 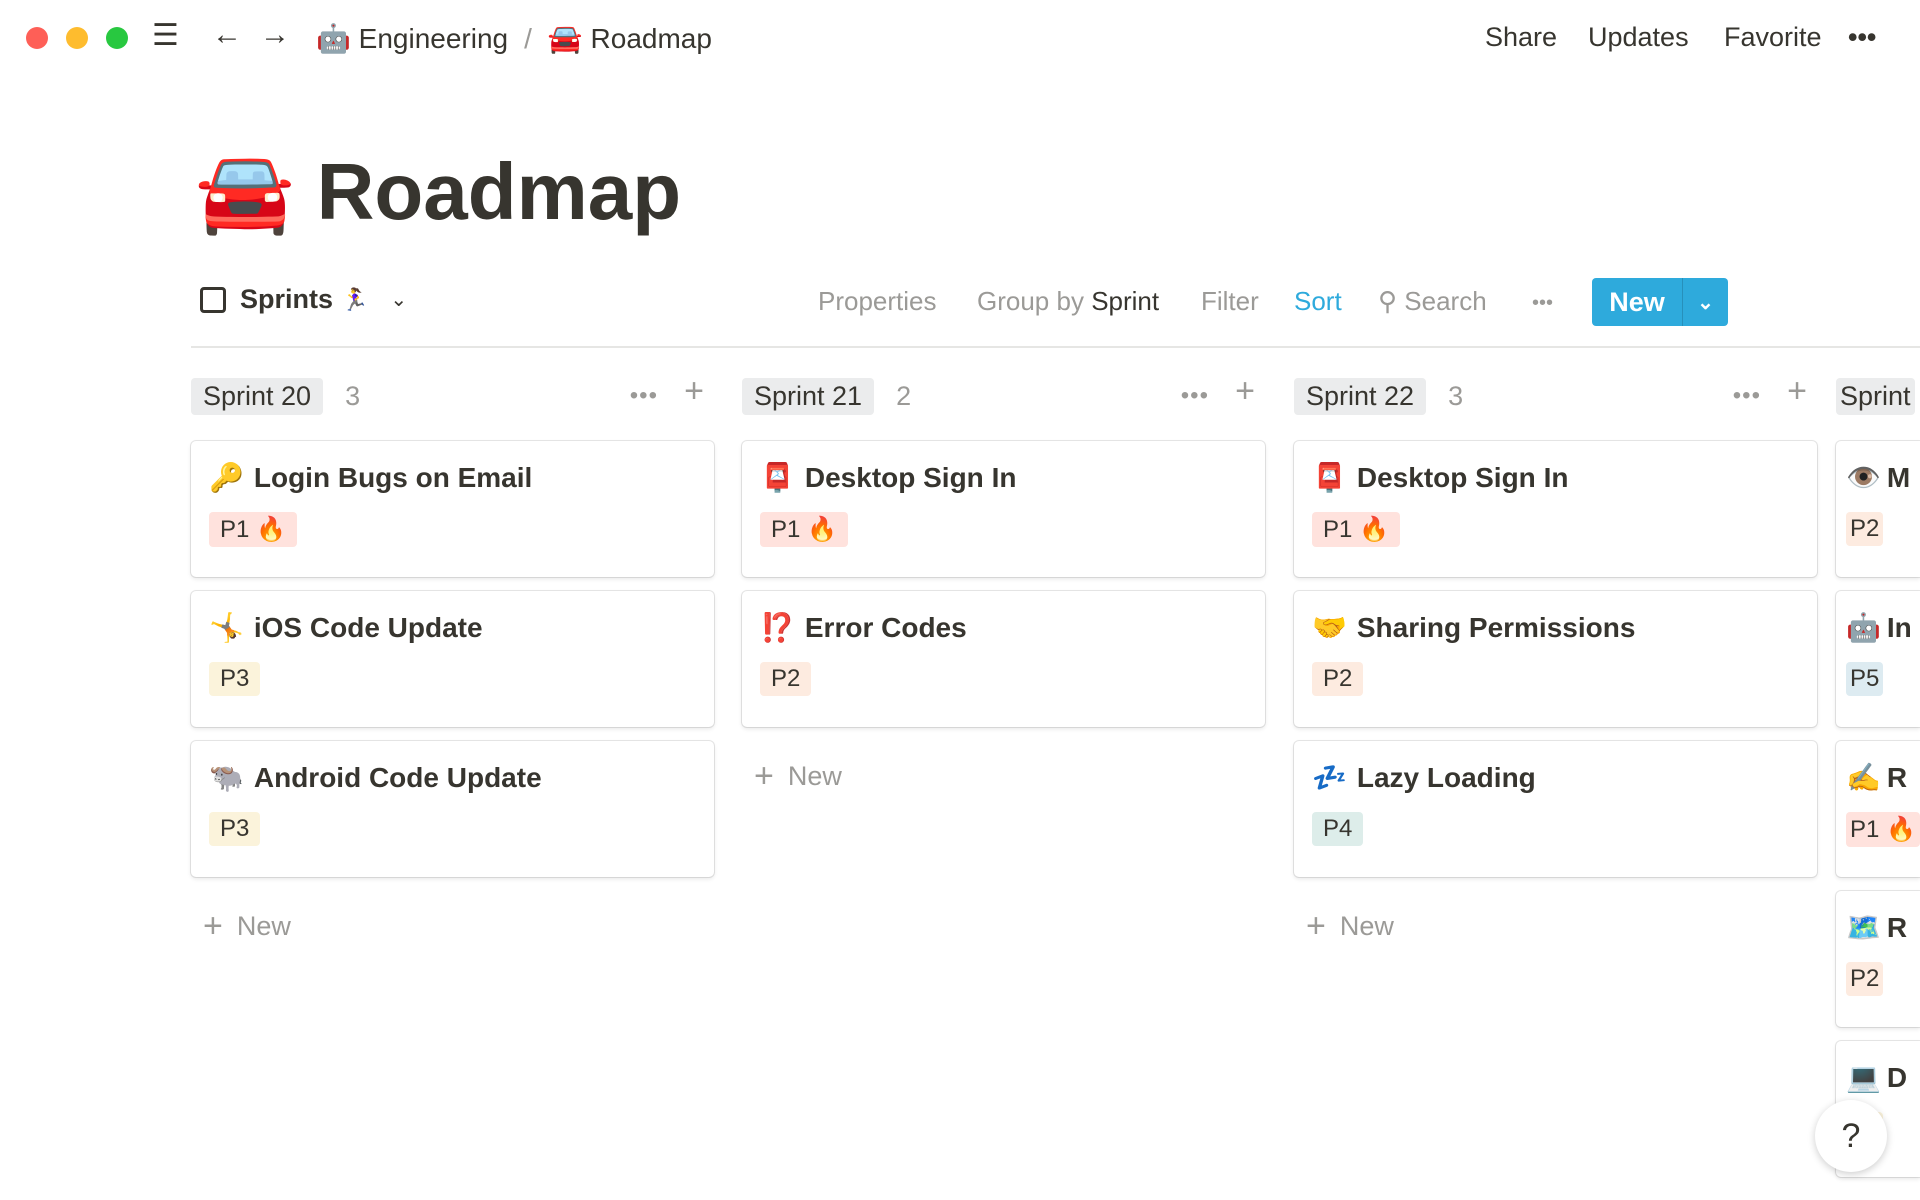 What do you see at coordinates (1230, 301) in the screenshot?
I see `filter-button: Filter` at bounding box center [1230, 301].